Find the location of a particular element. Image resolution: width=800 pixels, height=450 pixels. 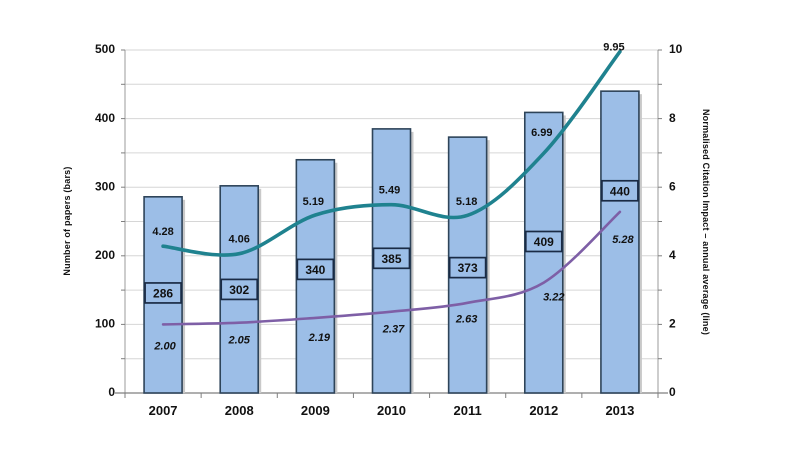

right-axis-tick-label: 10 is located at coordinates (676, 49).